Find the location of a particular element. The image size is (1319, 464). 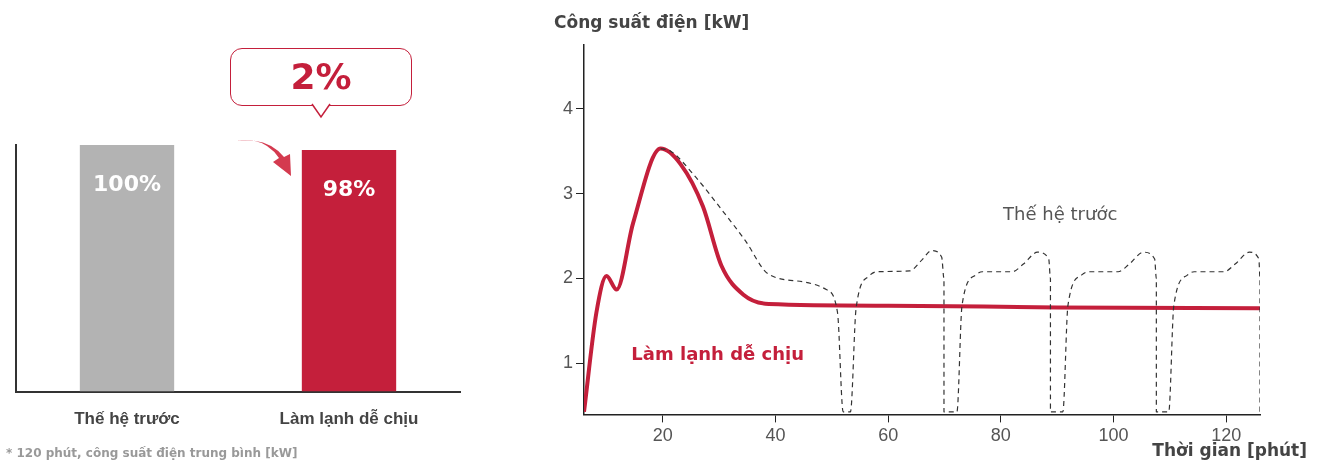

text: Làm lạnh dễ chịu is located at coordinates (718, 353).